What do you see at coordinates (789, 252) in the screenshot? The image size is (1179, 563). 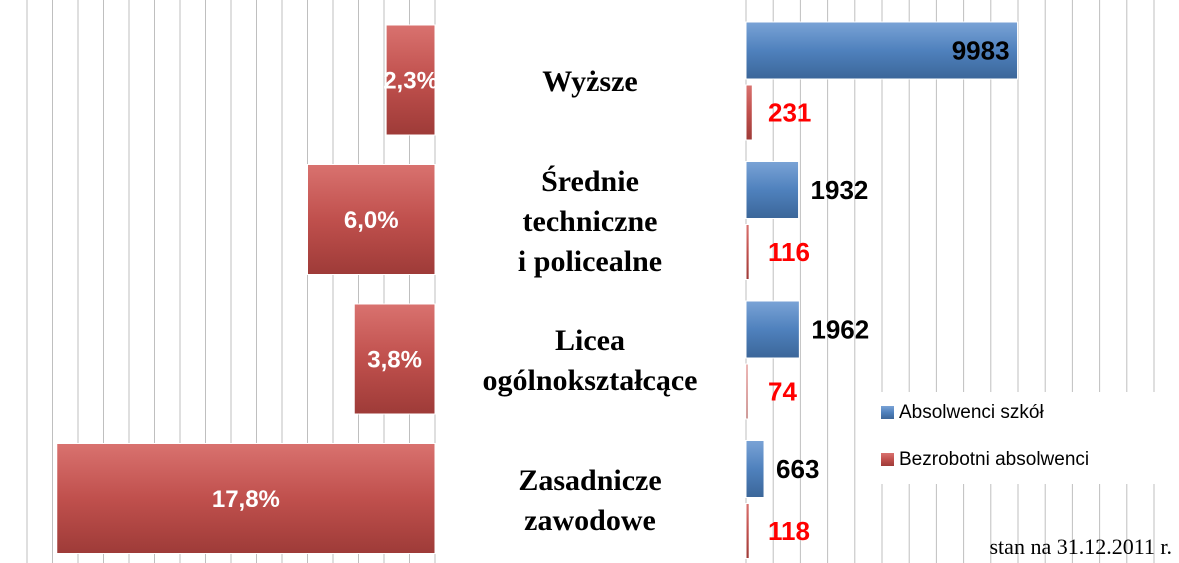 I see `value-label: 116` at bounding box center [789, 252].